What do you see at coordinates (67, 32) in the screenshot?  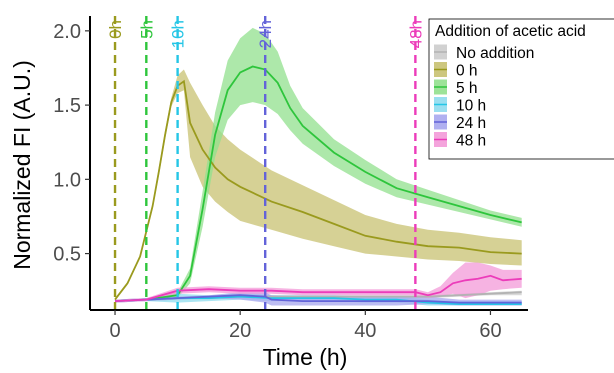 I see `y-tick-label: 2.0` at bounding box center [67, 32].